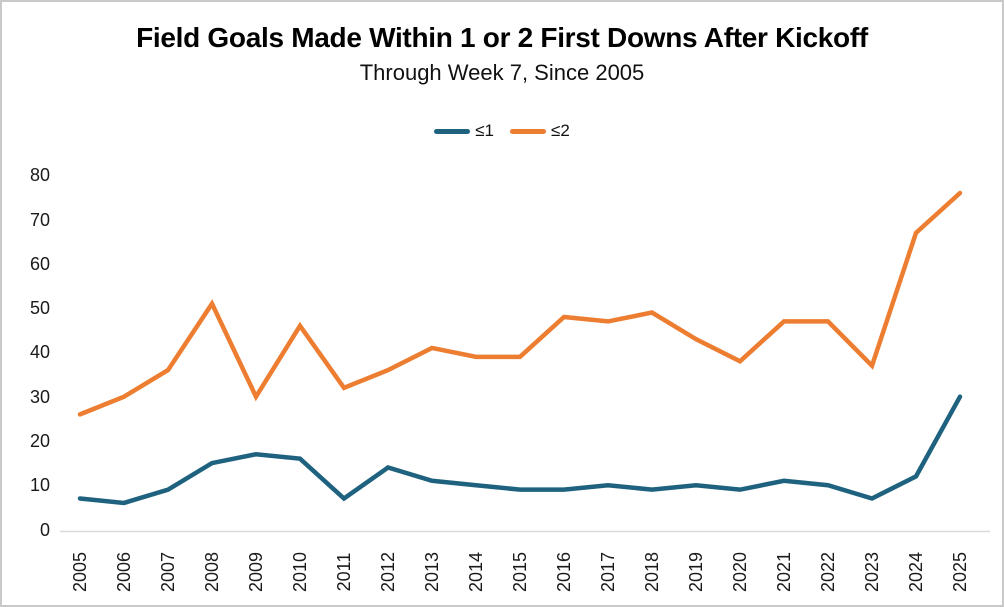  Describe the element at coordinates (560, 130) in the screenshot. I see `legend-label-le2: ≤2` at that location.